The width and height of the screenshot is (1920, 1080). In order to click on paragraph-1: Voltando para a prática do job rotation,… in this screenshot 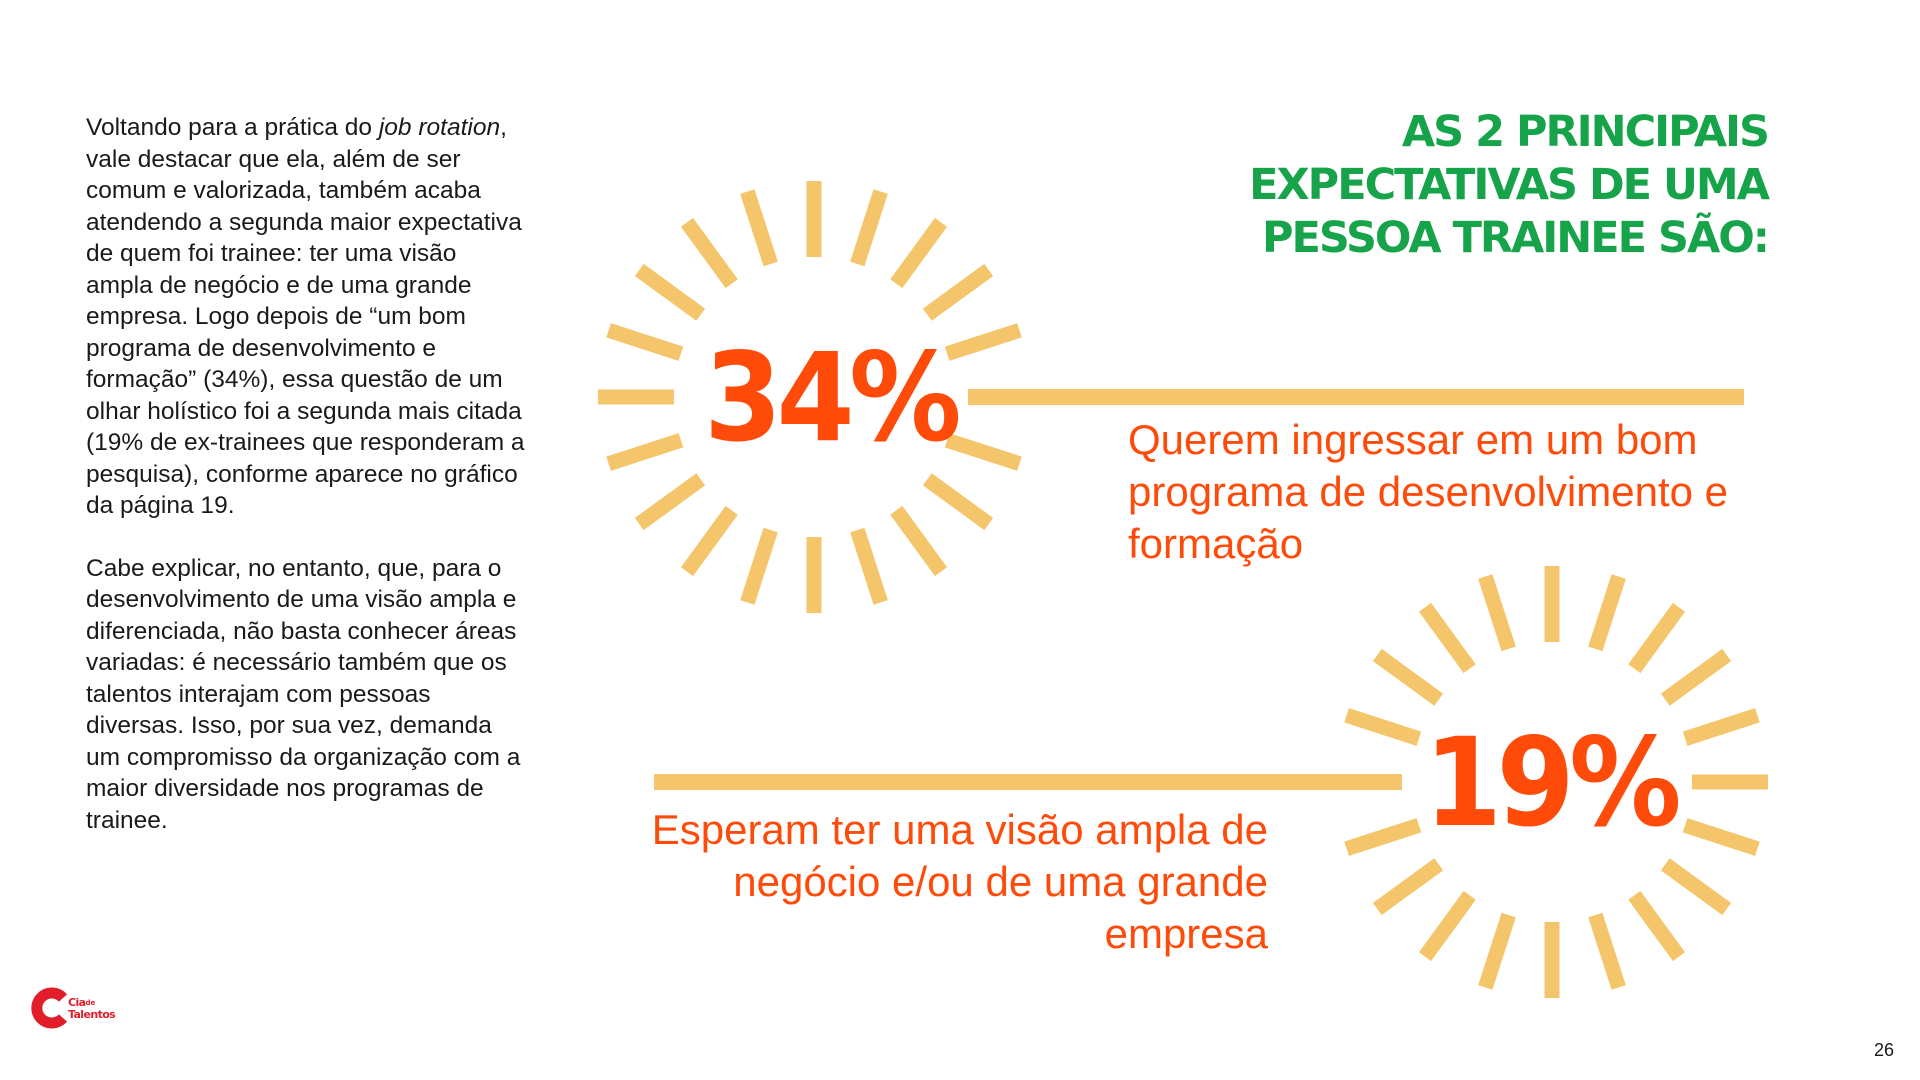, I will do `click(305, 316)`.